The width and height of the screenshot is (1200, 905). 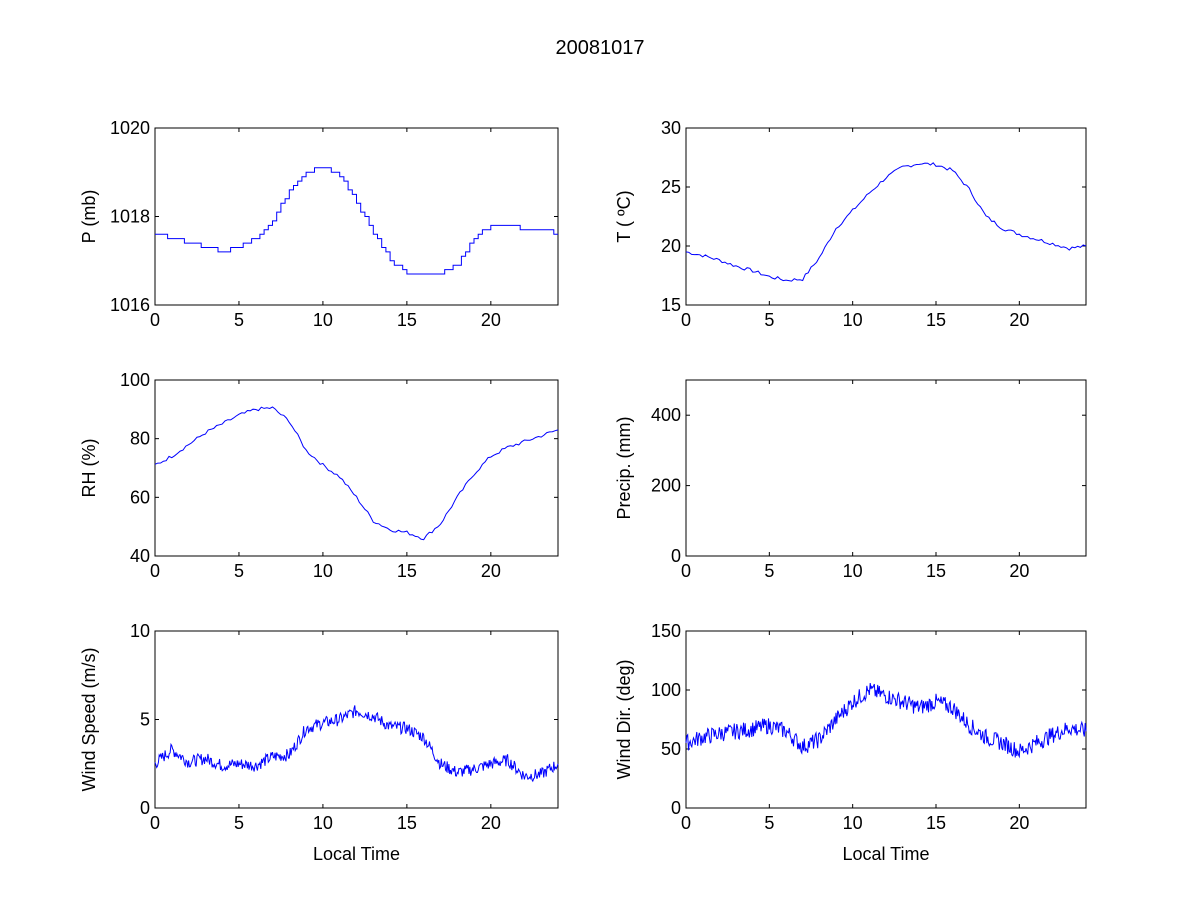 I want to click on y-tick-label: 80, so click(x=140, y=439).